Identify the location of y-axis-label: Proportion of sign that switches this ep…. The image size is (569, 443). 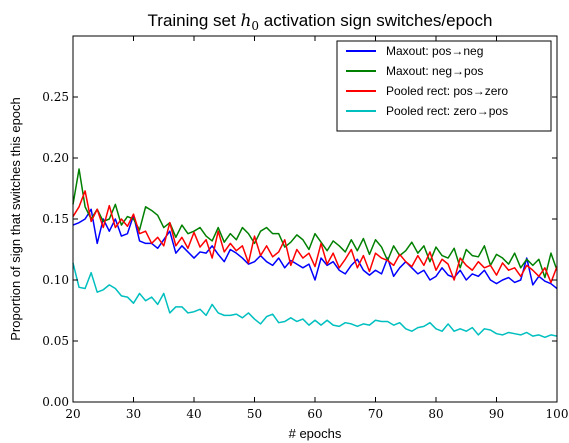
(15, 219).